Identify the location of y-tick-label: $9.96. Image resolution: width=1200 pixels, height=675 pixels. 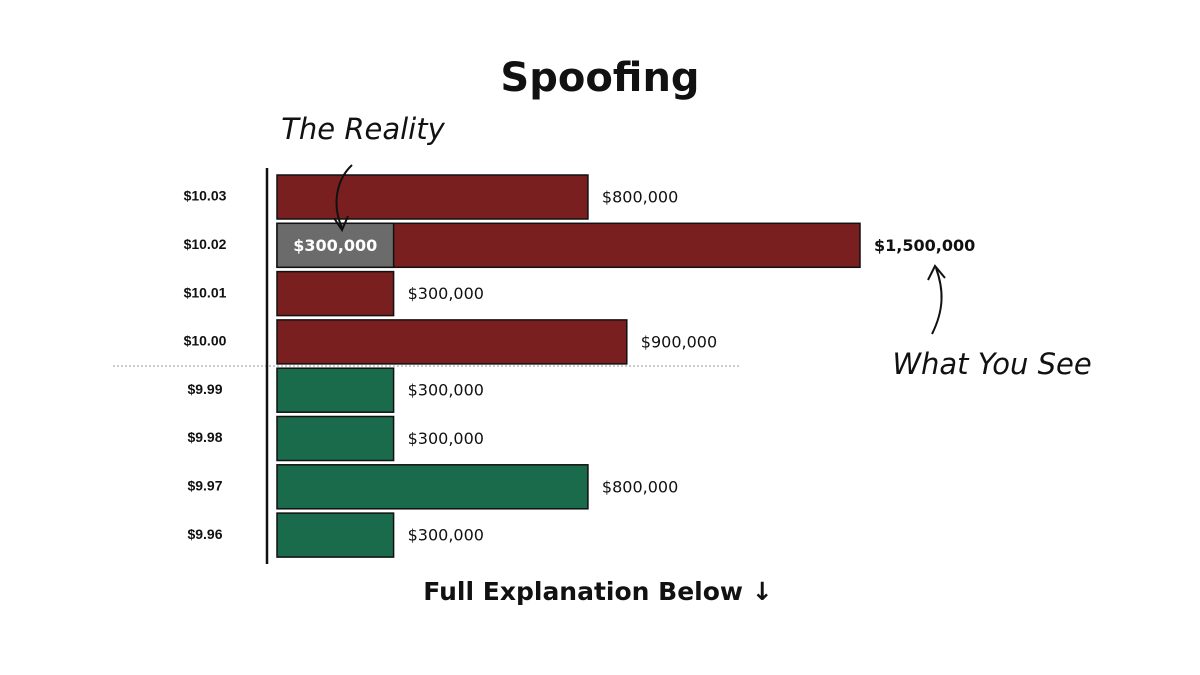
(204, 534).